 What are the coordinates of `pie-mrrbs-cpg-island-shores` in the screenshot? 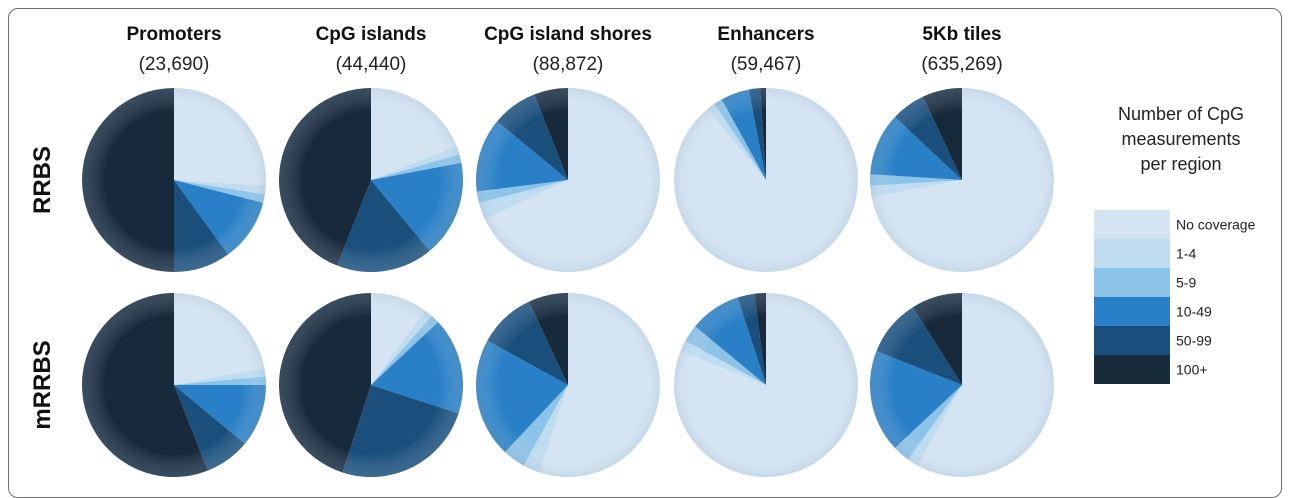 It's located at (567, 385).